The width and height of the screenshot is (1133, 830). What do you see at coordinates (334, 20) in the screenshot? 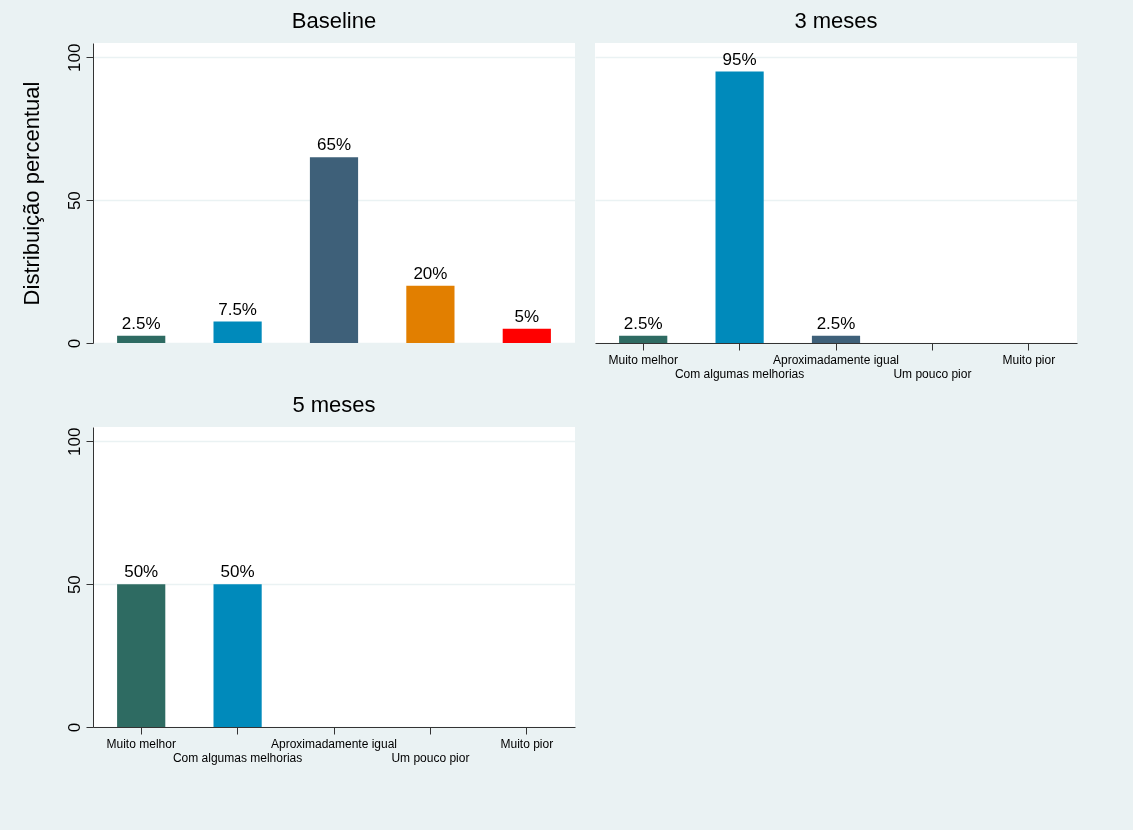
I see `chart-title: Baseline` at bounding box center [334, 20].